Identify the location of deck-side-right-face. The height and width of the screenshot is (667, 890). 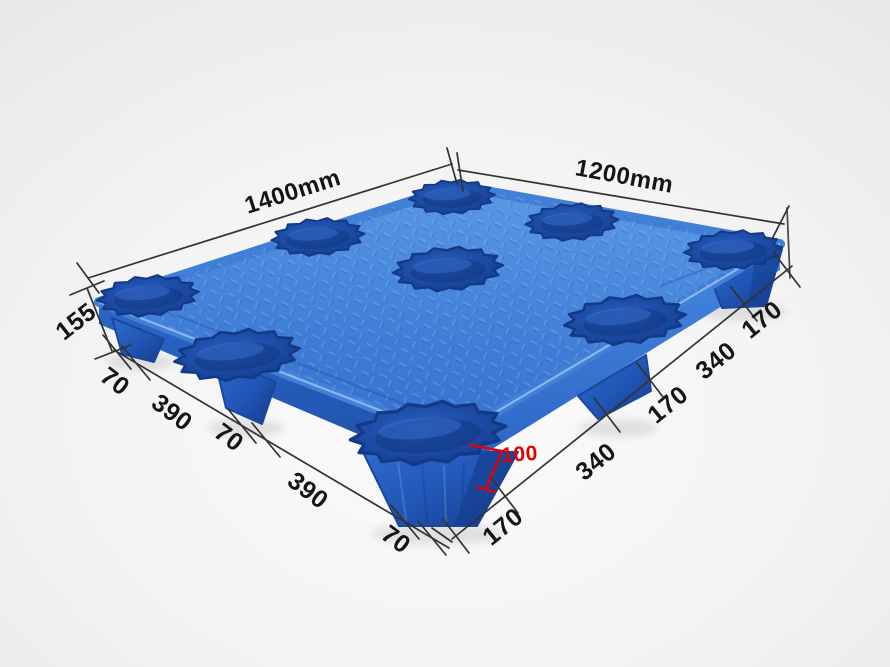
(616, 359).